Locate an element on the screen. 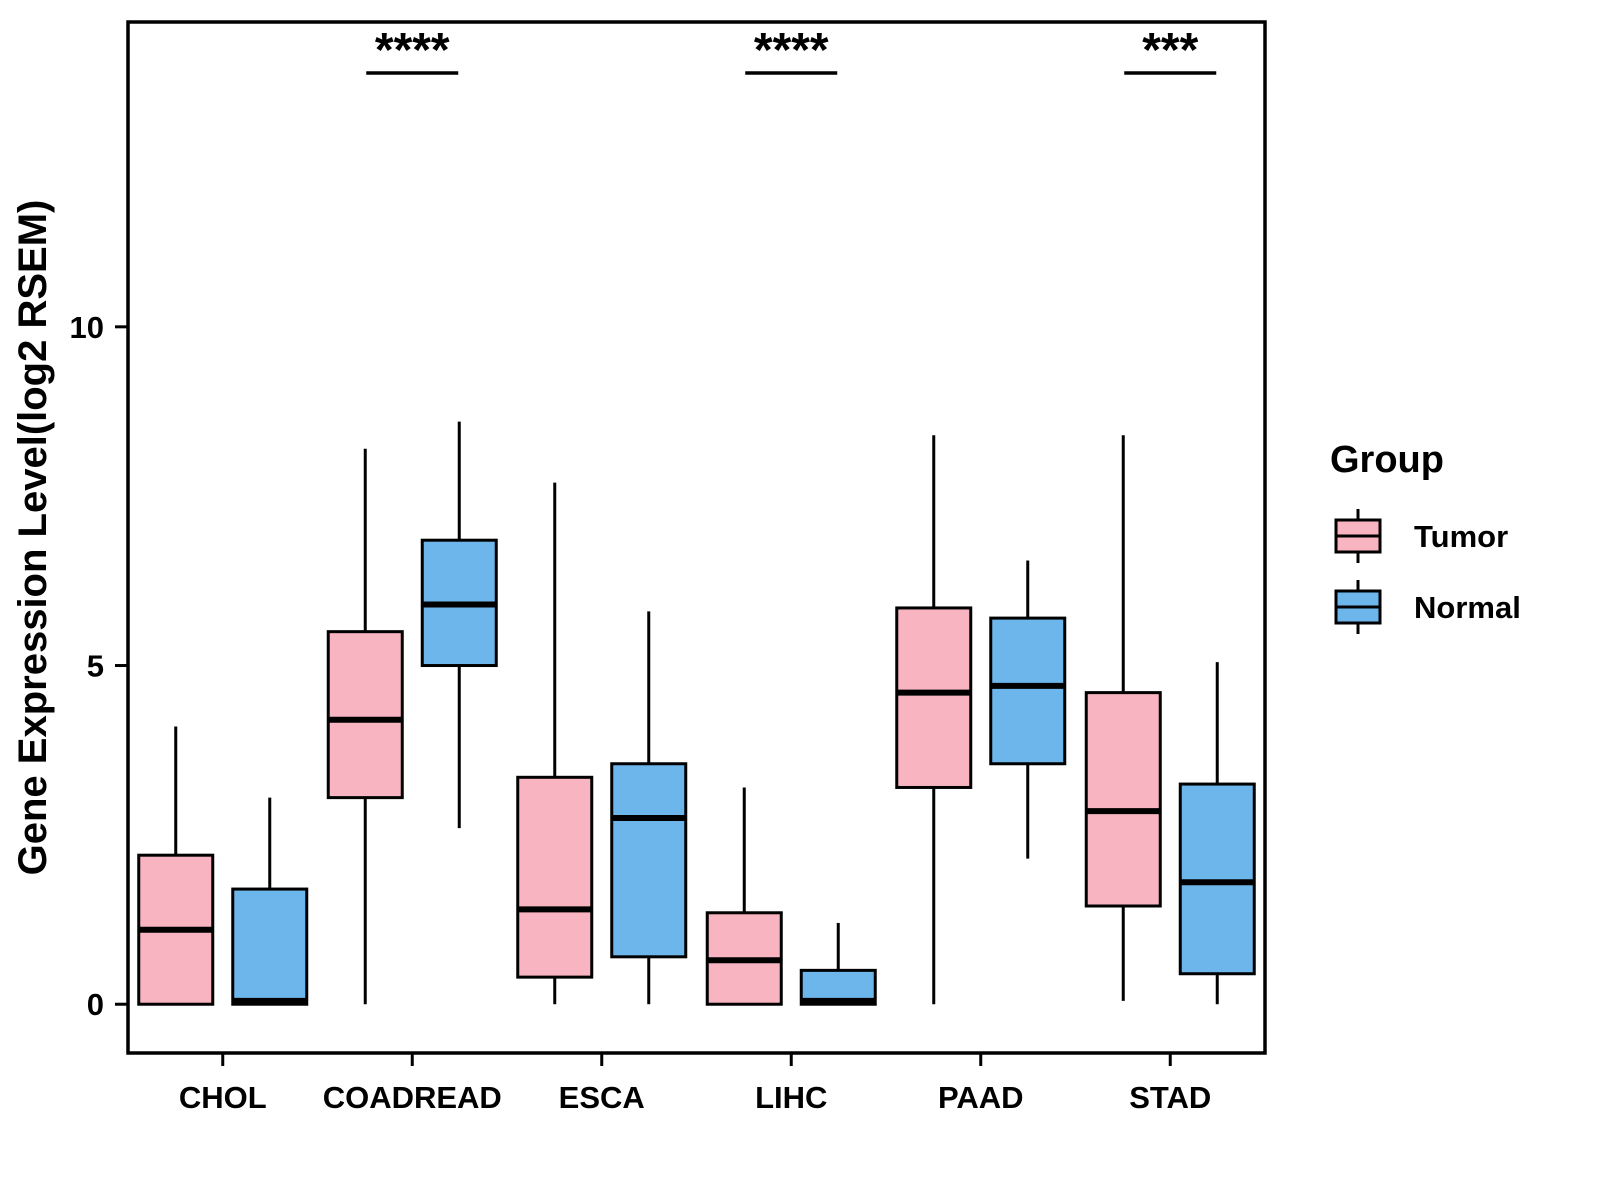  significance-coadread: **** is located at coordinates (412, 50).